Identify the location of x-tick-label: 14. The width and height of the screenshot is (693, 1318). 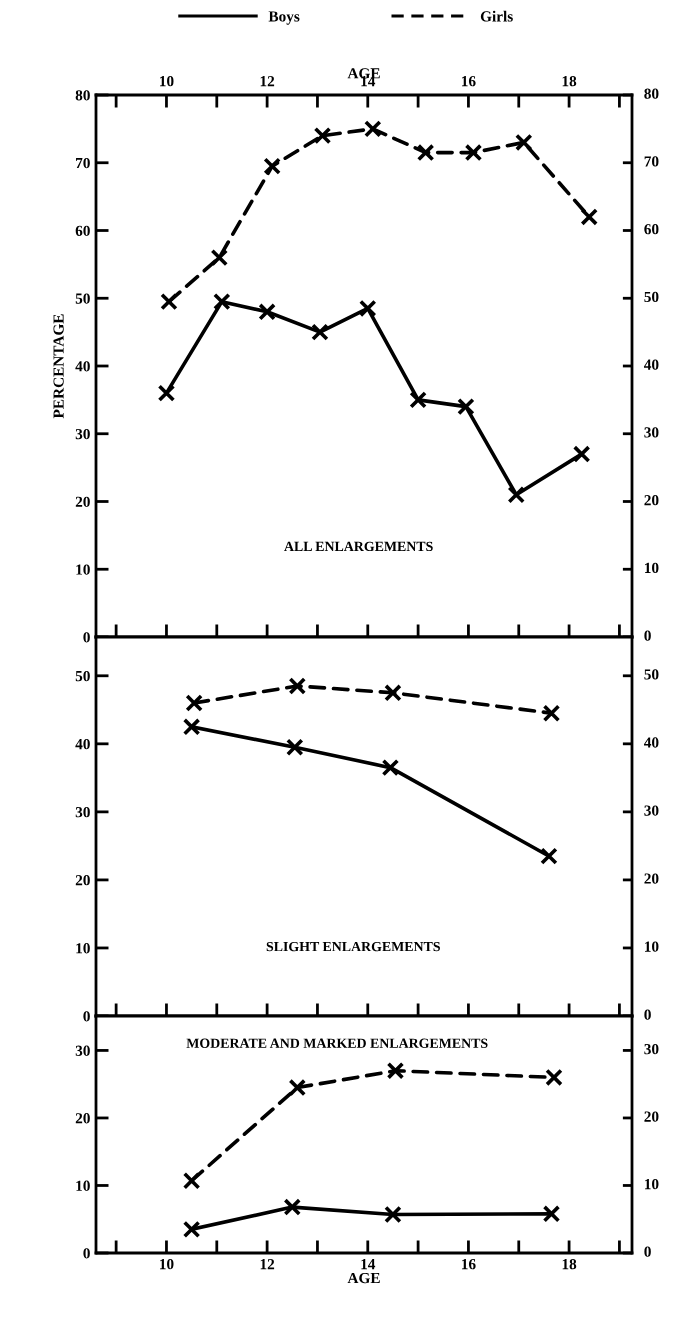
(368, 1264).